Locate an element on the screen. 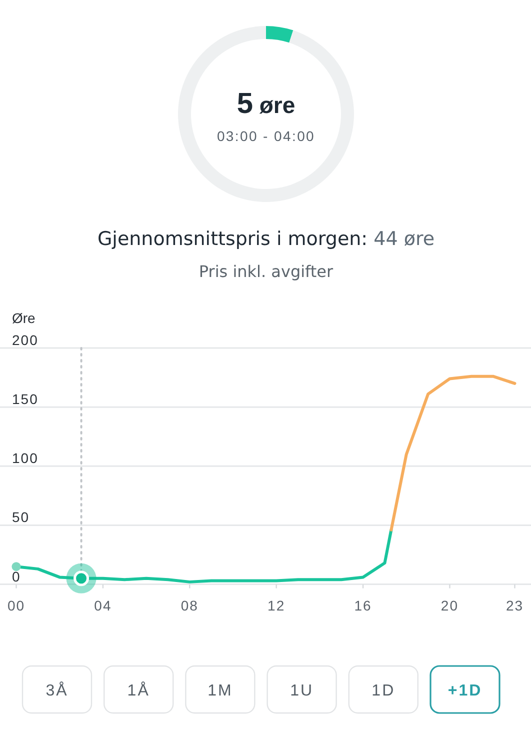 This screenshot has width=531, height=750. text: +1D is located at coordinates (464, 691).